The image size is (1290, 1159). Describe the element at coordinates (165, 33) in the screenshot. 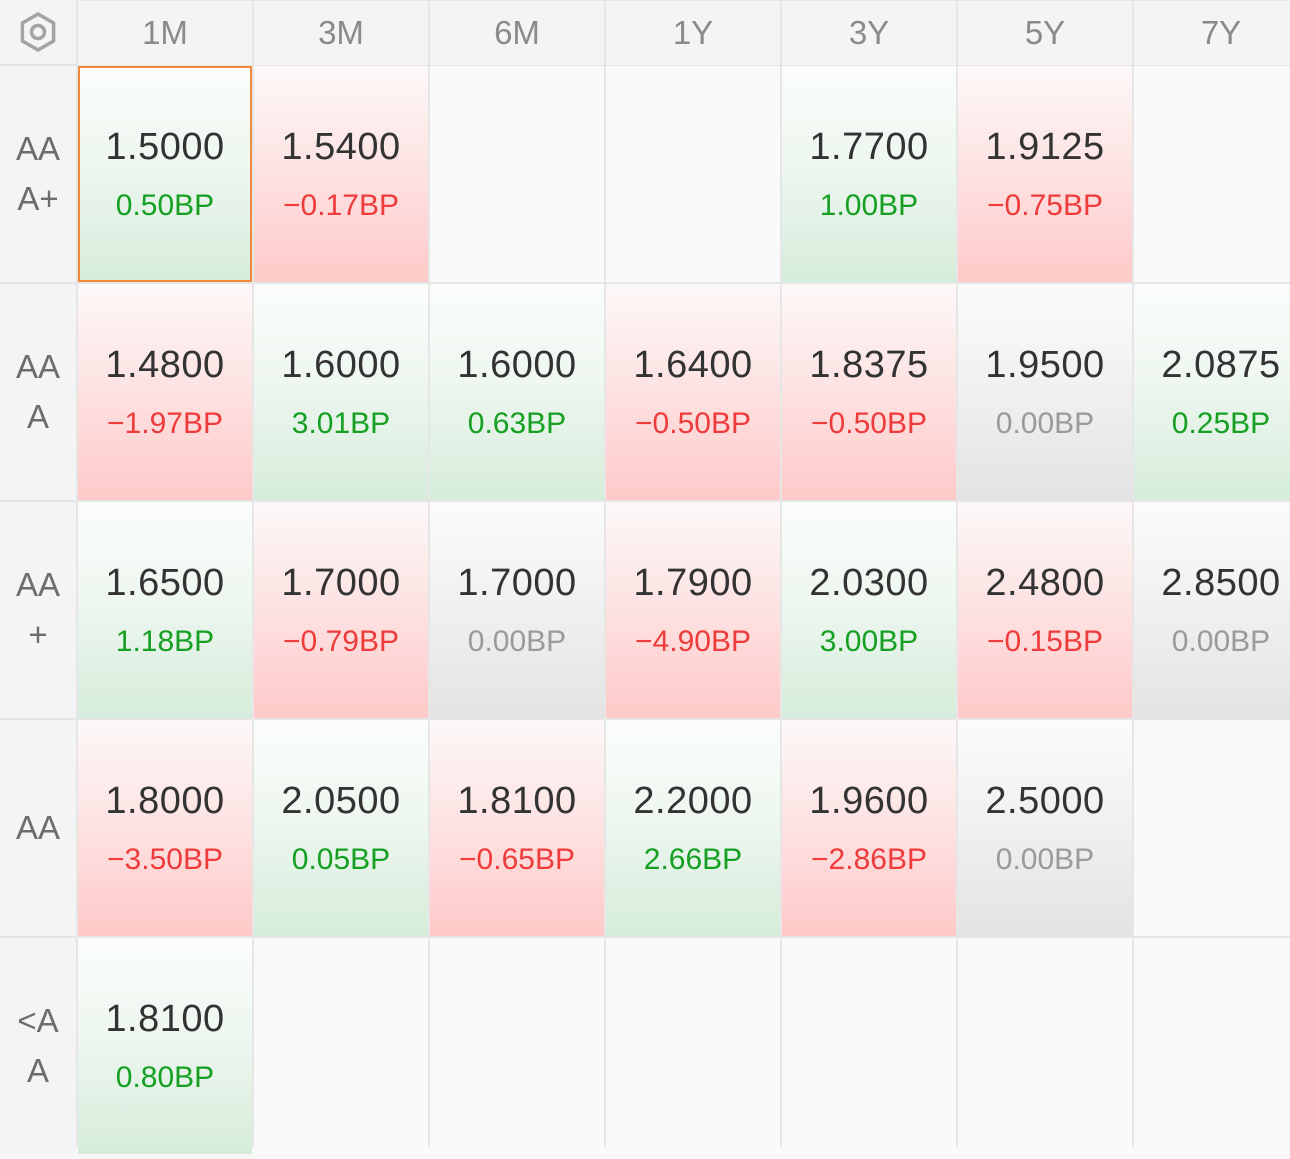

I see `column-header: 1M` at that location.